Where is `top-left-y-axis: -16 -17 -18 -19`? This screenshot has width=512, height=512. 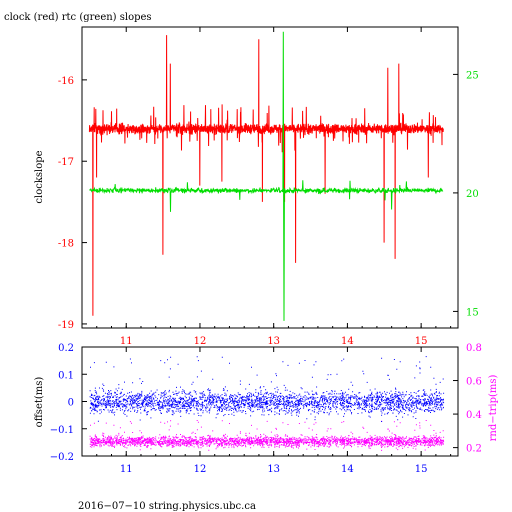 top-left-y-axis: -16 -17 -18 -19 is located at coordinates (72, 203).